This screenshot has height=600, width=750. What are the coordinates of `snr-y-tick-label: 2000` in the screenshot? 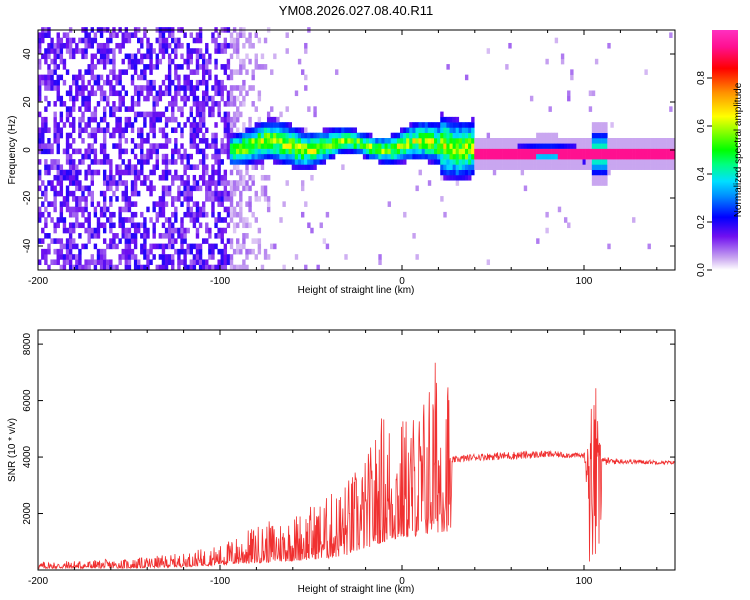 It's located at (27, 513).